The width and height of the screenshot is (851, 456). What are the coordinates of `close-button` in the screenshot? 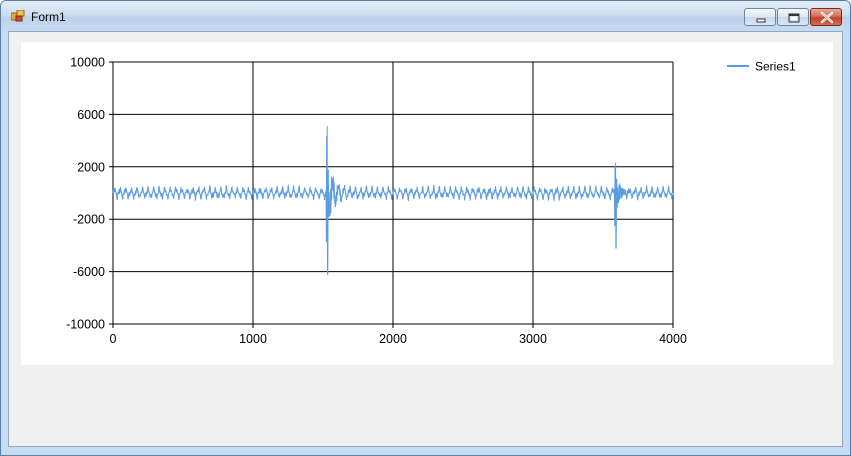 It's located at (826, 17).